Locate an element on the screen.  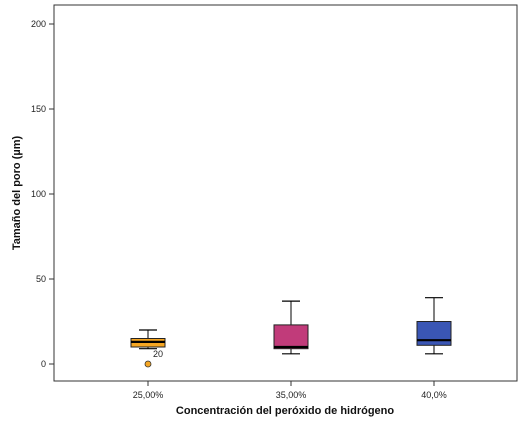
outlier-label: 20 is located at coordinates (158, 354).